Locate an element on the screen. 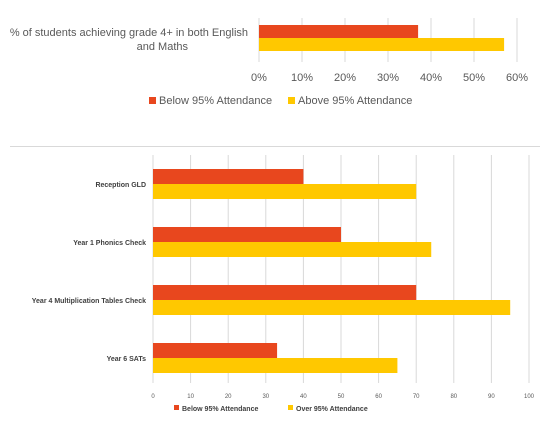  x-tick-label: 30% is located at coordinates (388, 78).